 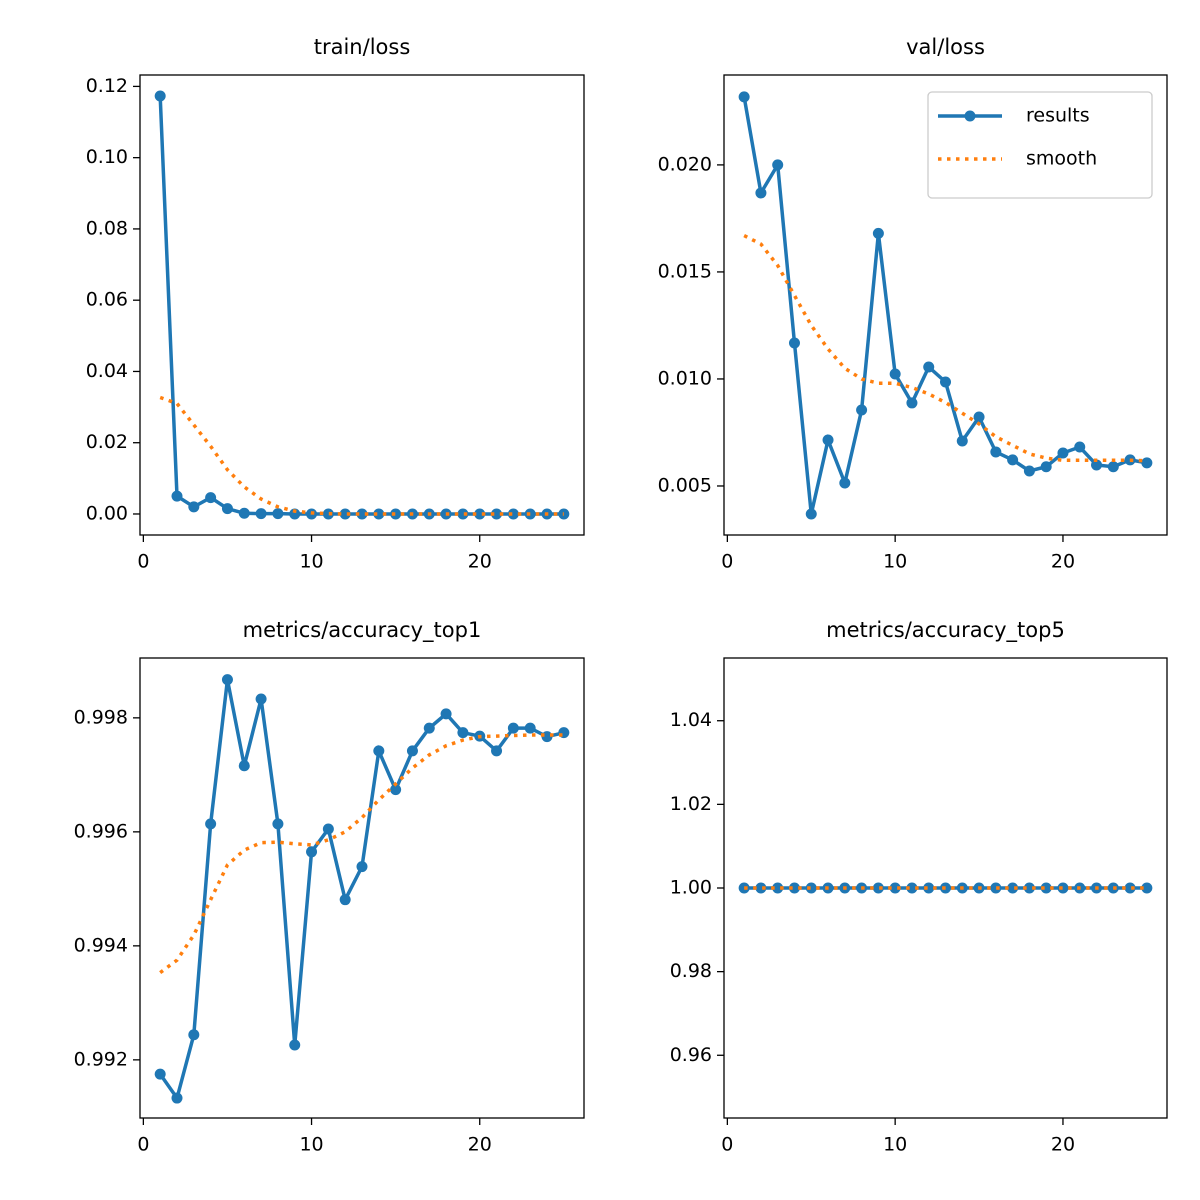 What do you see at coordinates (691, 888) in the screenshot?
I see `y-tick-label: 1.00` at bounding box center [691, 888].